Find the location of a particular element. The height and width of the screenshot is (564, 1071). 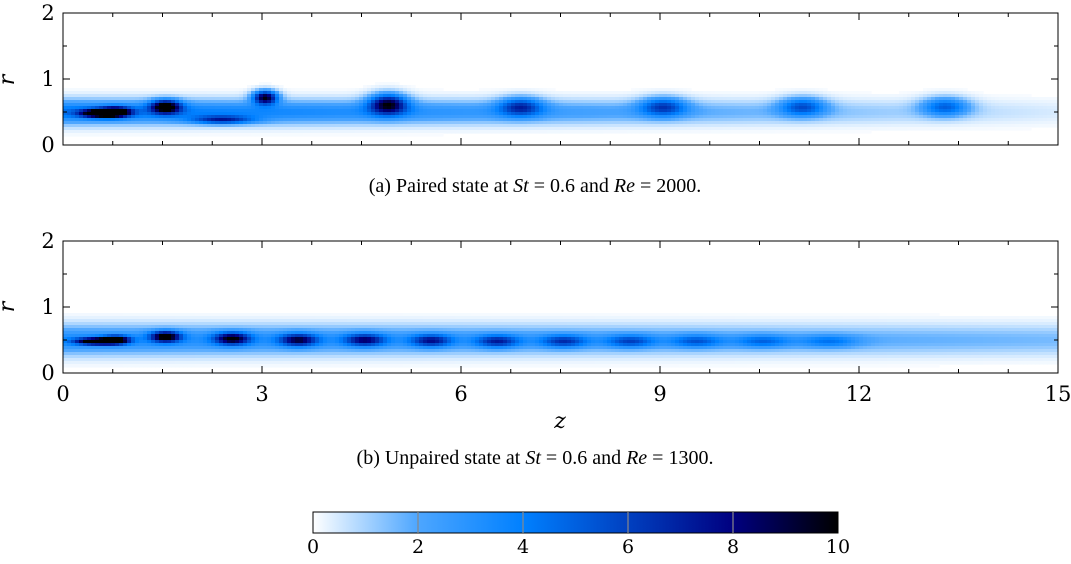

heatmap-a is located at coordinates (560, 109).